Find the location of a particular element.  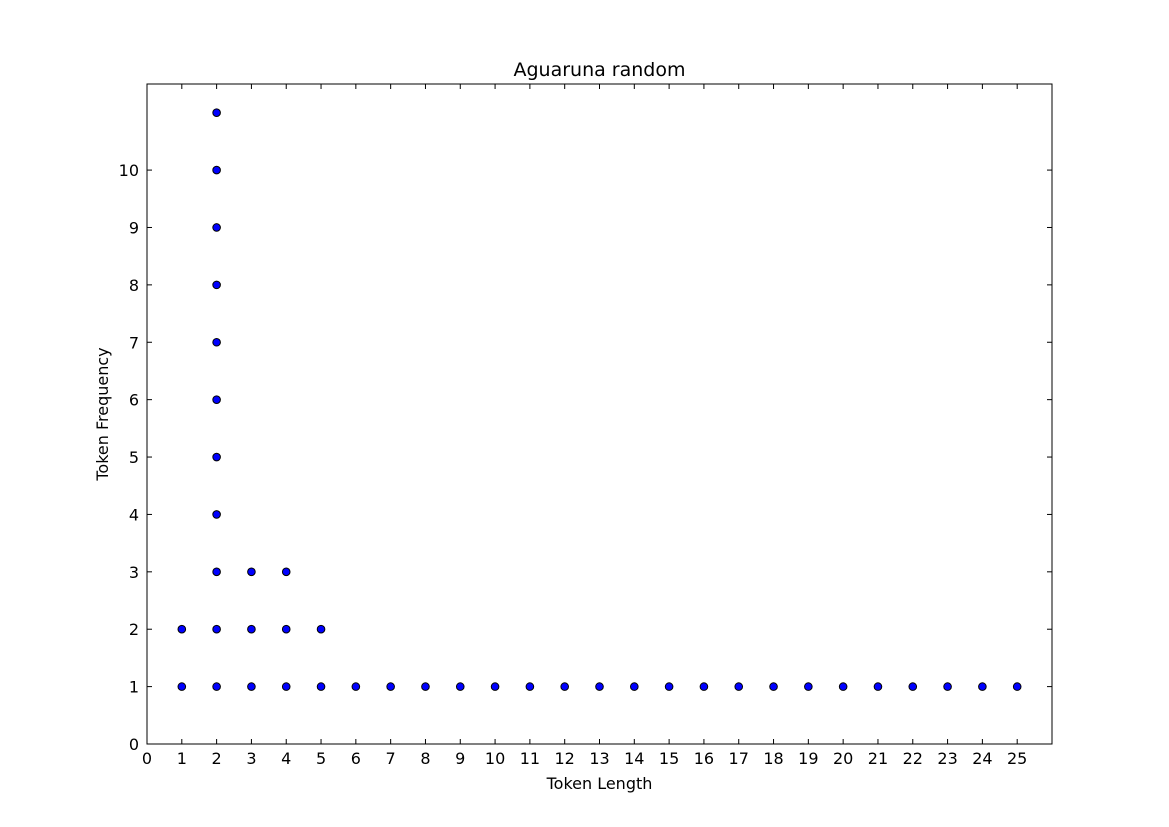

x-tick-label: 23 is located at coordinates (947, 758).